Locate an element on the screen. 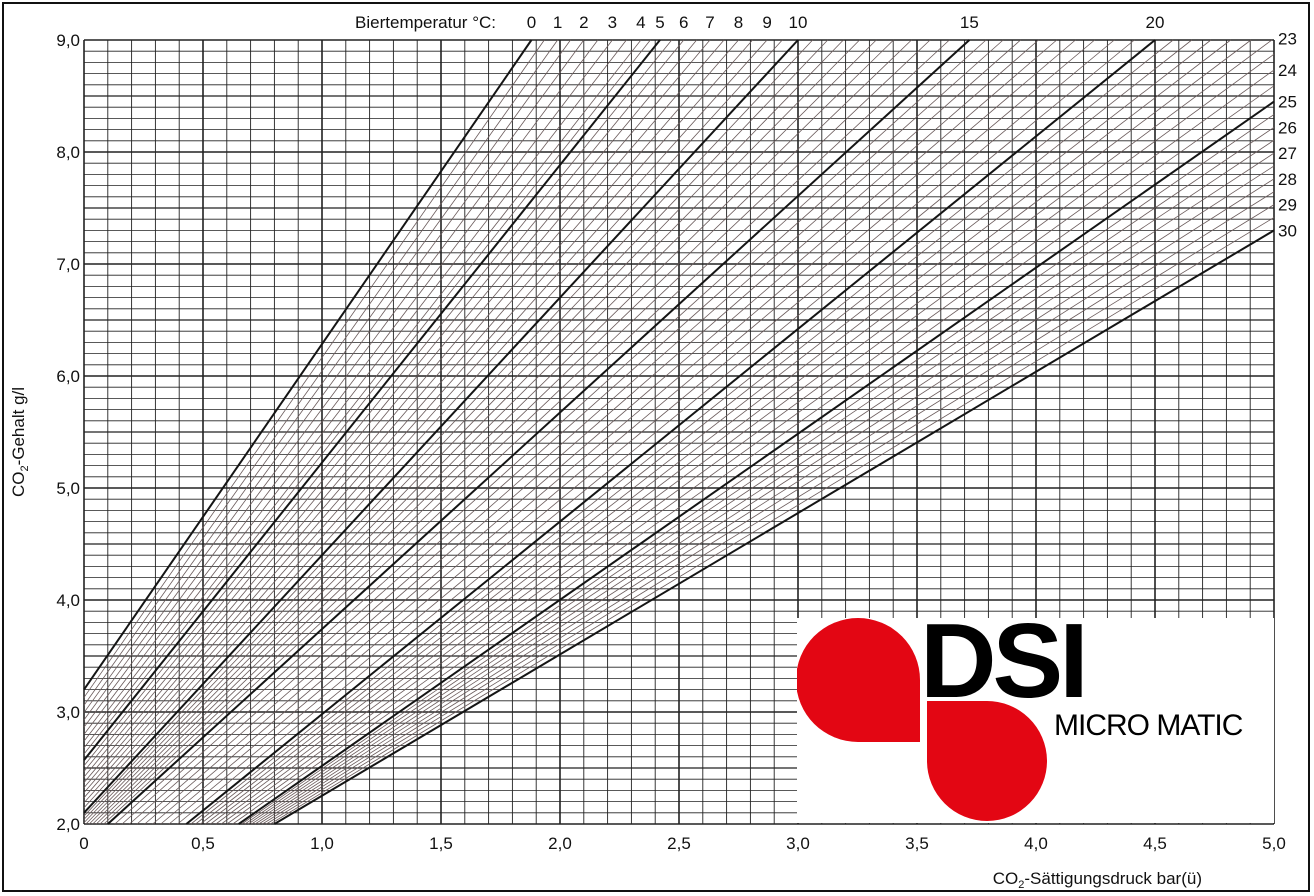 The image size is (1314, 896). y-axis-label: CO2-Gehalt g/l is located at coordinates (20, 442).